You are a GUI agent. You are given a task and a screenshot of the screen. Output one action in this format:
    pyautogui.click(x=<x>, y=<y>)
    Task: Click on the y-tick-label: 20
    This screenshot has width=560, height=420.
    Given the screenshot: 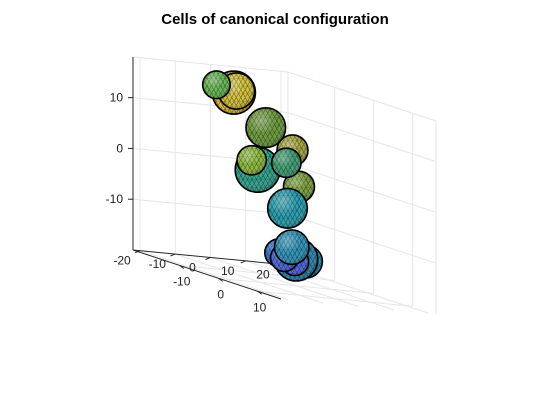 What is the action you would take?
    pyautogui.click(x=263, y=274)
    